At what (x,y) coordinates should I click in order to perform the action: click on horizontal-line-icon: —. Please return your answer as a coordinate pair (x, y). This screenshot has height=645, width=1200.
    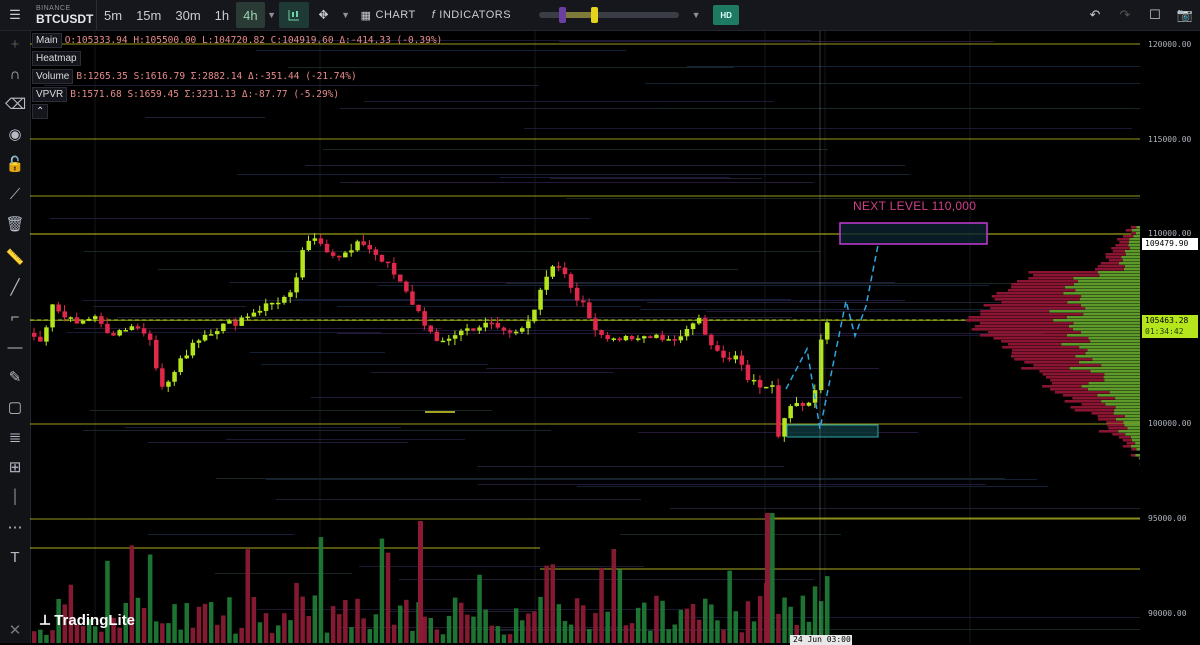
    Looking at the image, I should click on (15, 348).